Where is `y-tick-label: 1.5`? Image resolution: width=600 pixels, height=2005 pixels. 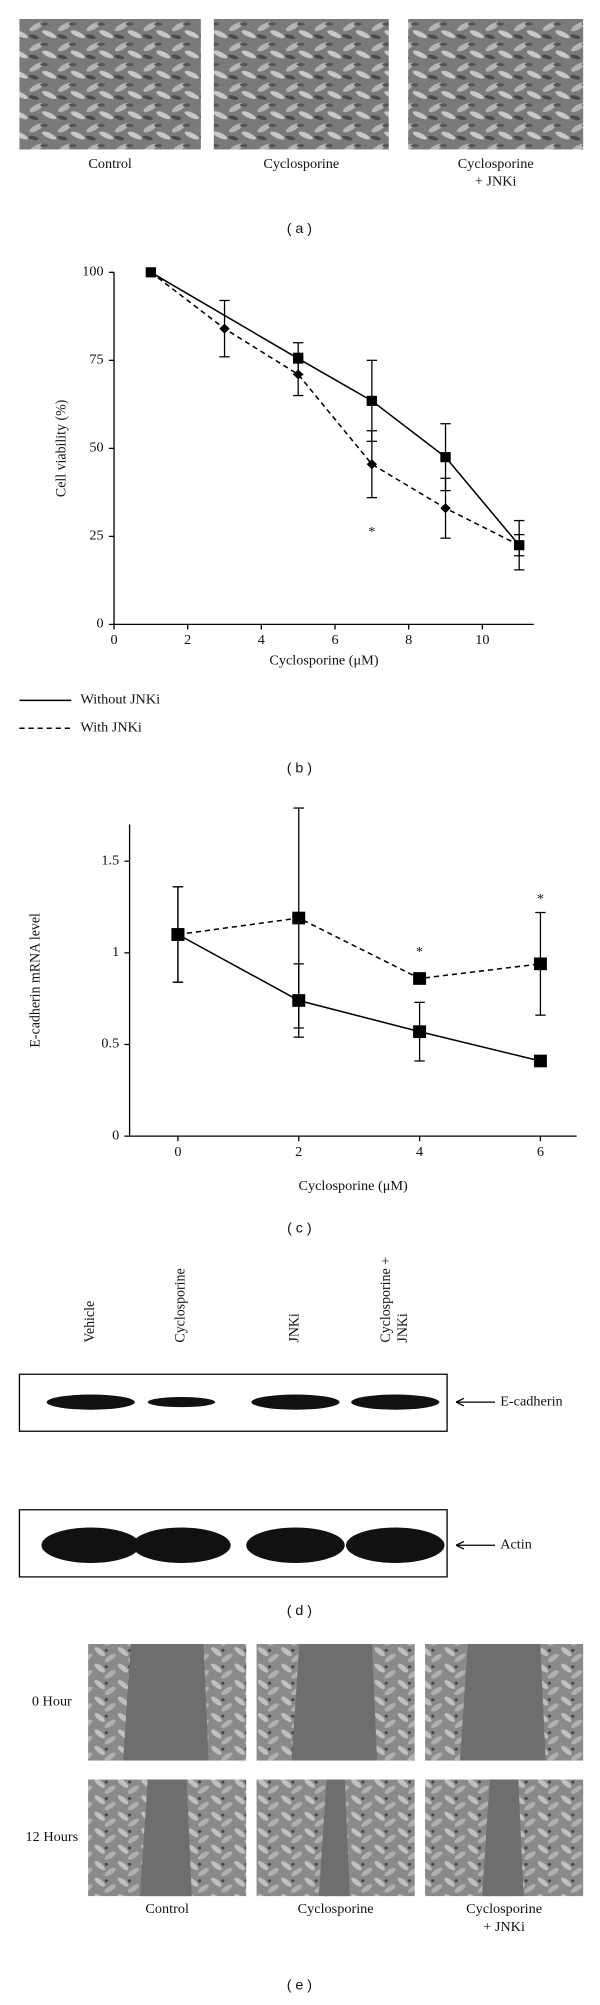 y-tick-label: 1.5 is located at coordinates (110, 861).